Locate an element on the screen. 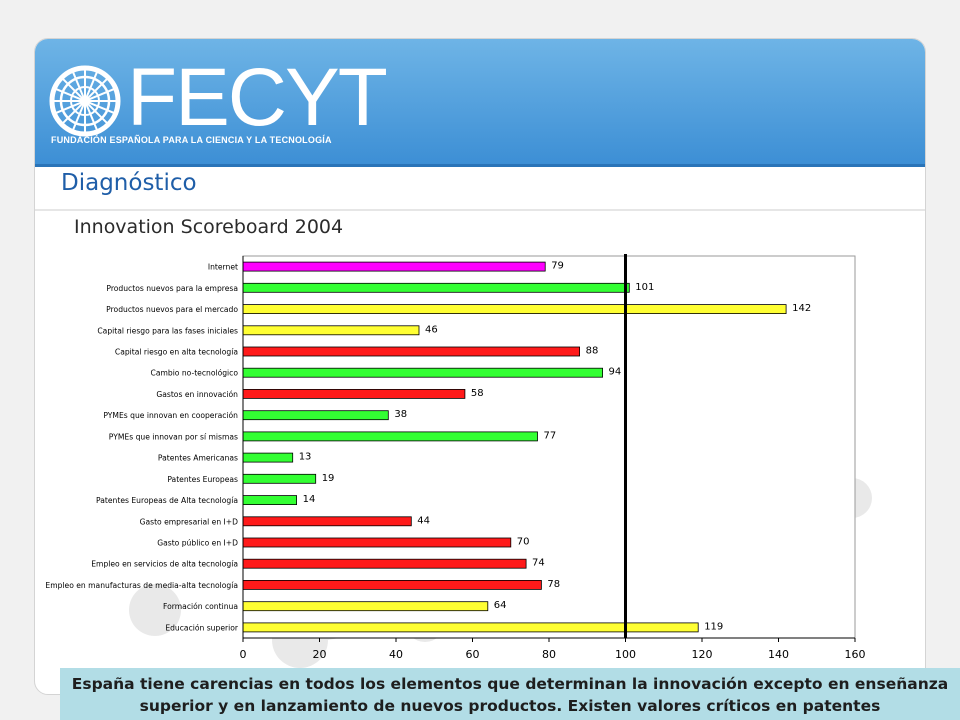 The width and height of the screenshot is (960, 720). value-label: 44 is located at coordinates (423, 520).